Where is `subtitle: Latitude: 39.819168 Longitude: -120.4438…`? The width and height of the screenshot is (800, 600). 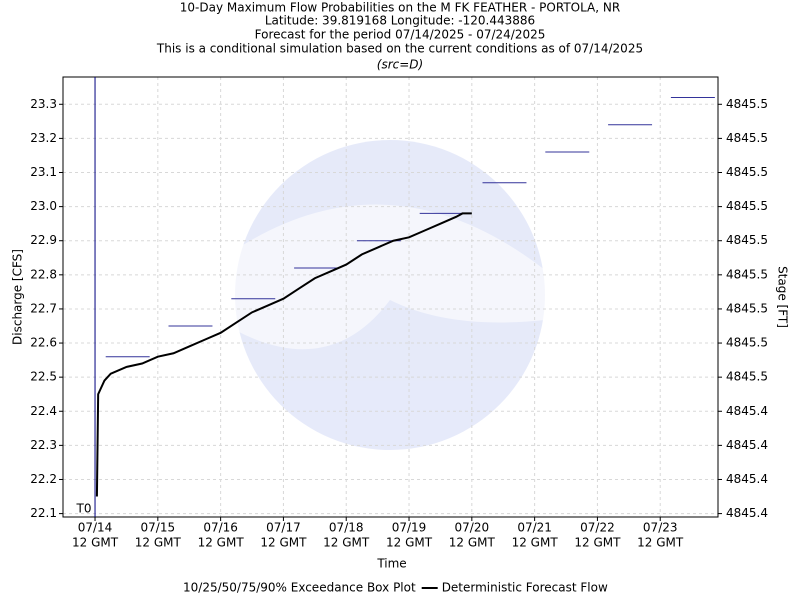
subtitle: Latitude: 39.819168 Longitude: -120.4438… is located at coordinates (400, 21).